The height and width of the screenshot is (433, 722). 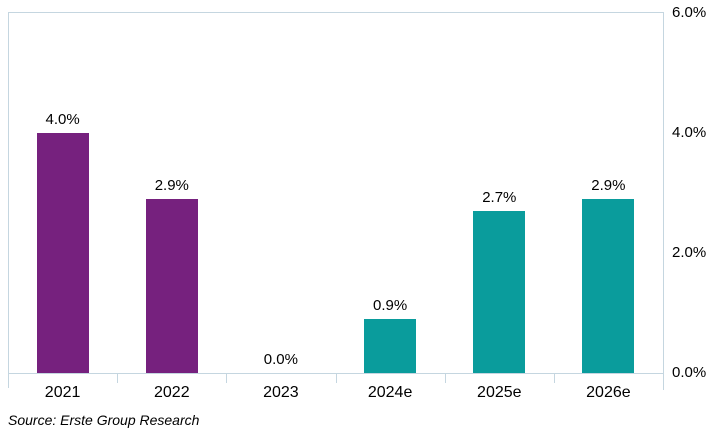 I want to click on plot-border-top, so click(x=336, y=12).